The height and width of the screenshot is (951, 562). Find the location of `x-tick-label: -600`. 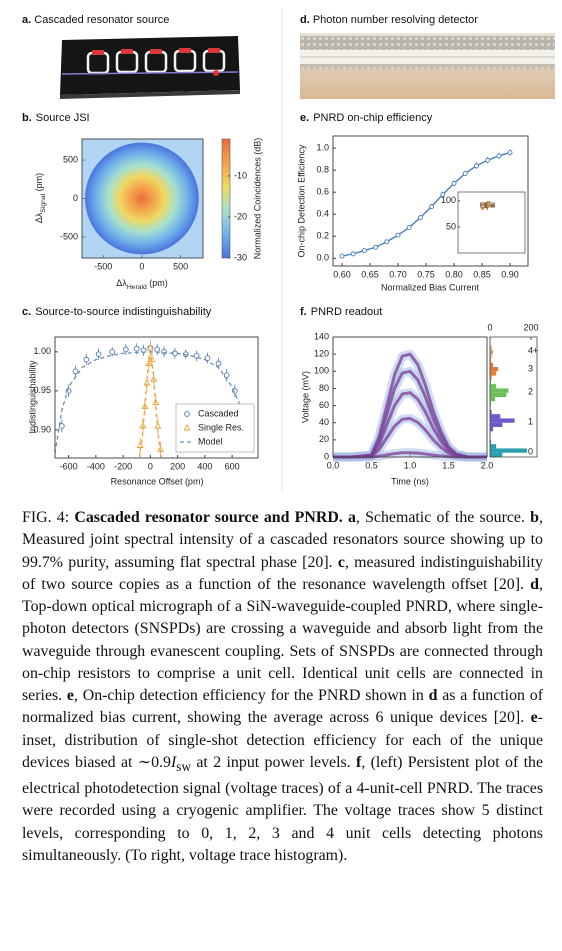

x-tick-label: -600 is located at coordinates (69, 466).